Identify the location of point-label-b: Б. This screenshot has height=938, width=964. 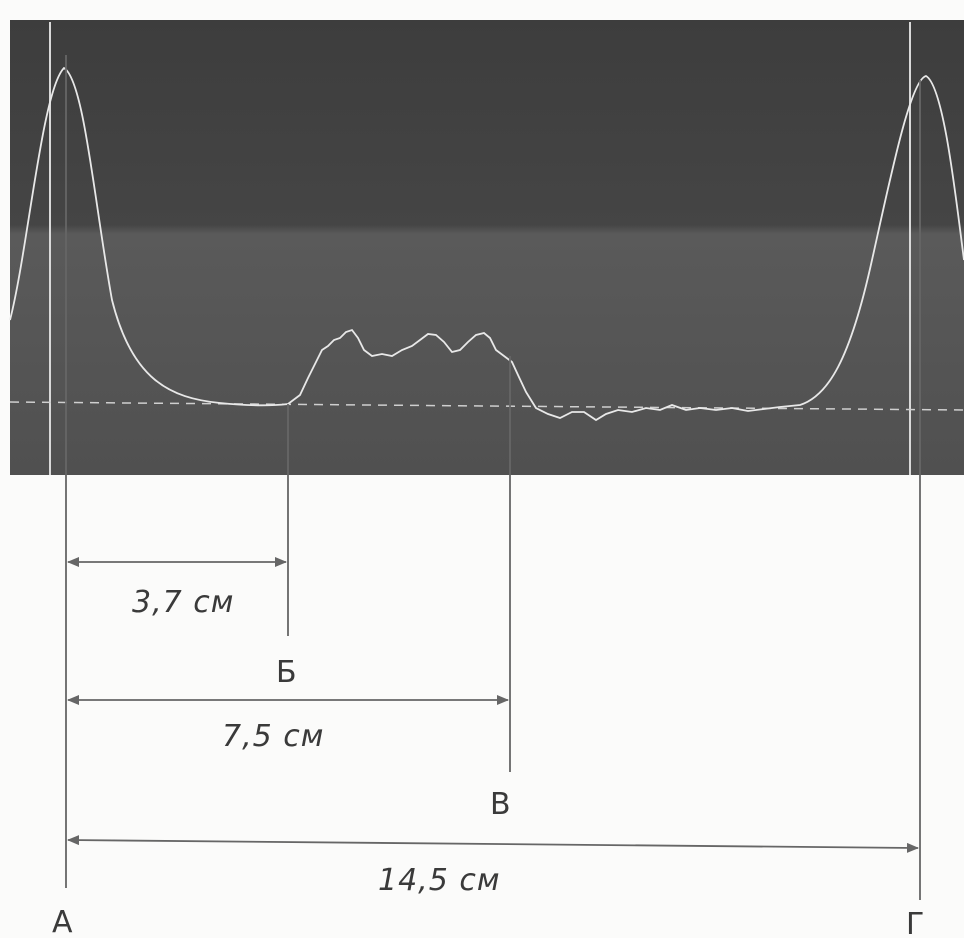
(286, 672).